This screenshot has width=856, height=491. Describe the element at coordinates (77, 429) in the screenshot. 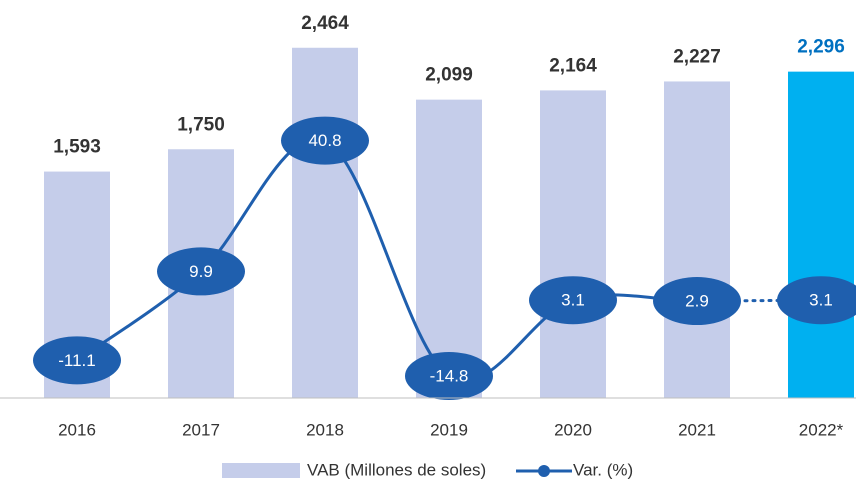

I see `x-tick-label: 2016` at that location.